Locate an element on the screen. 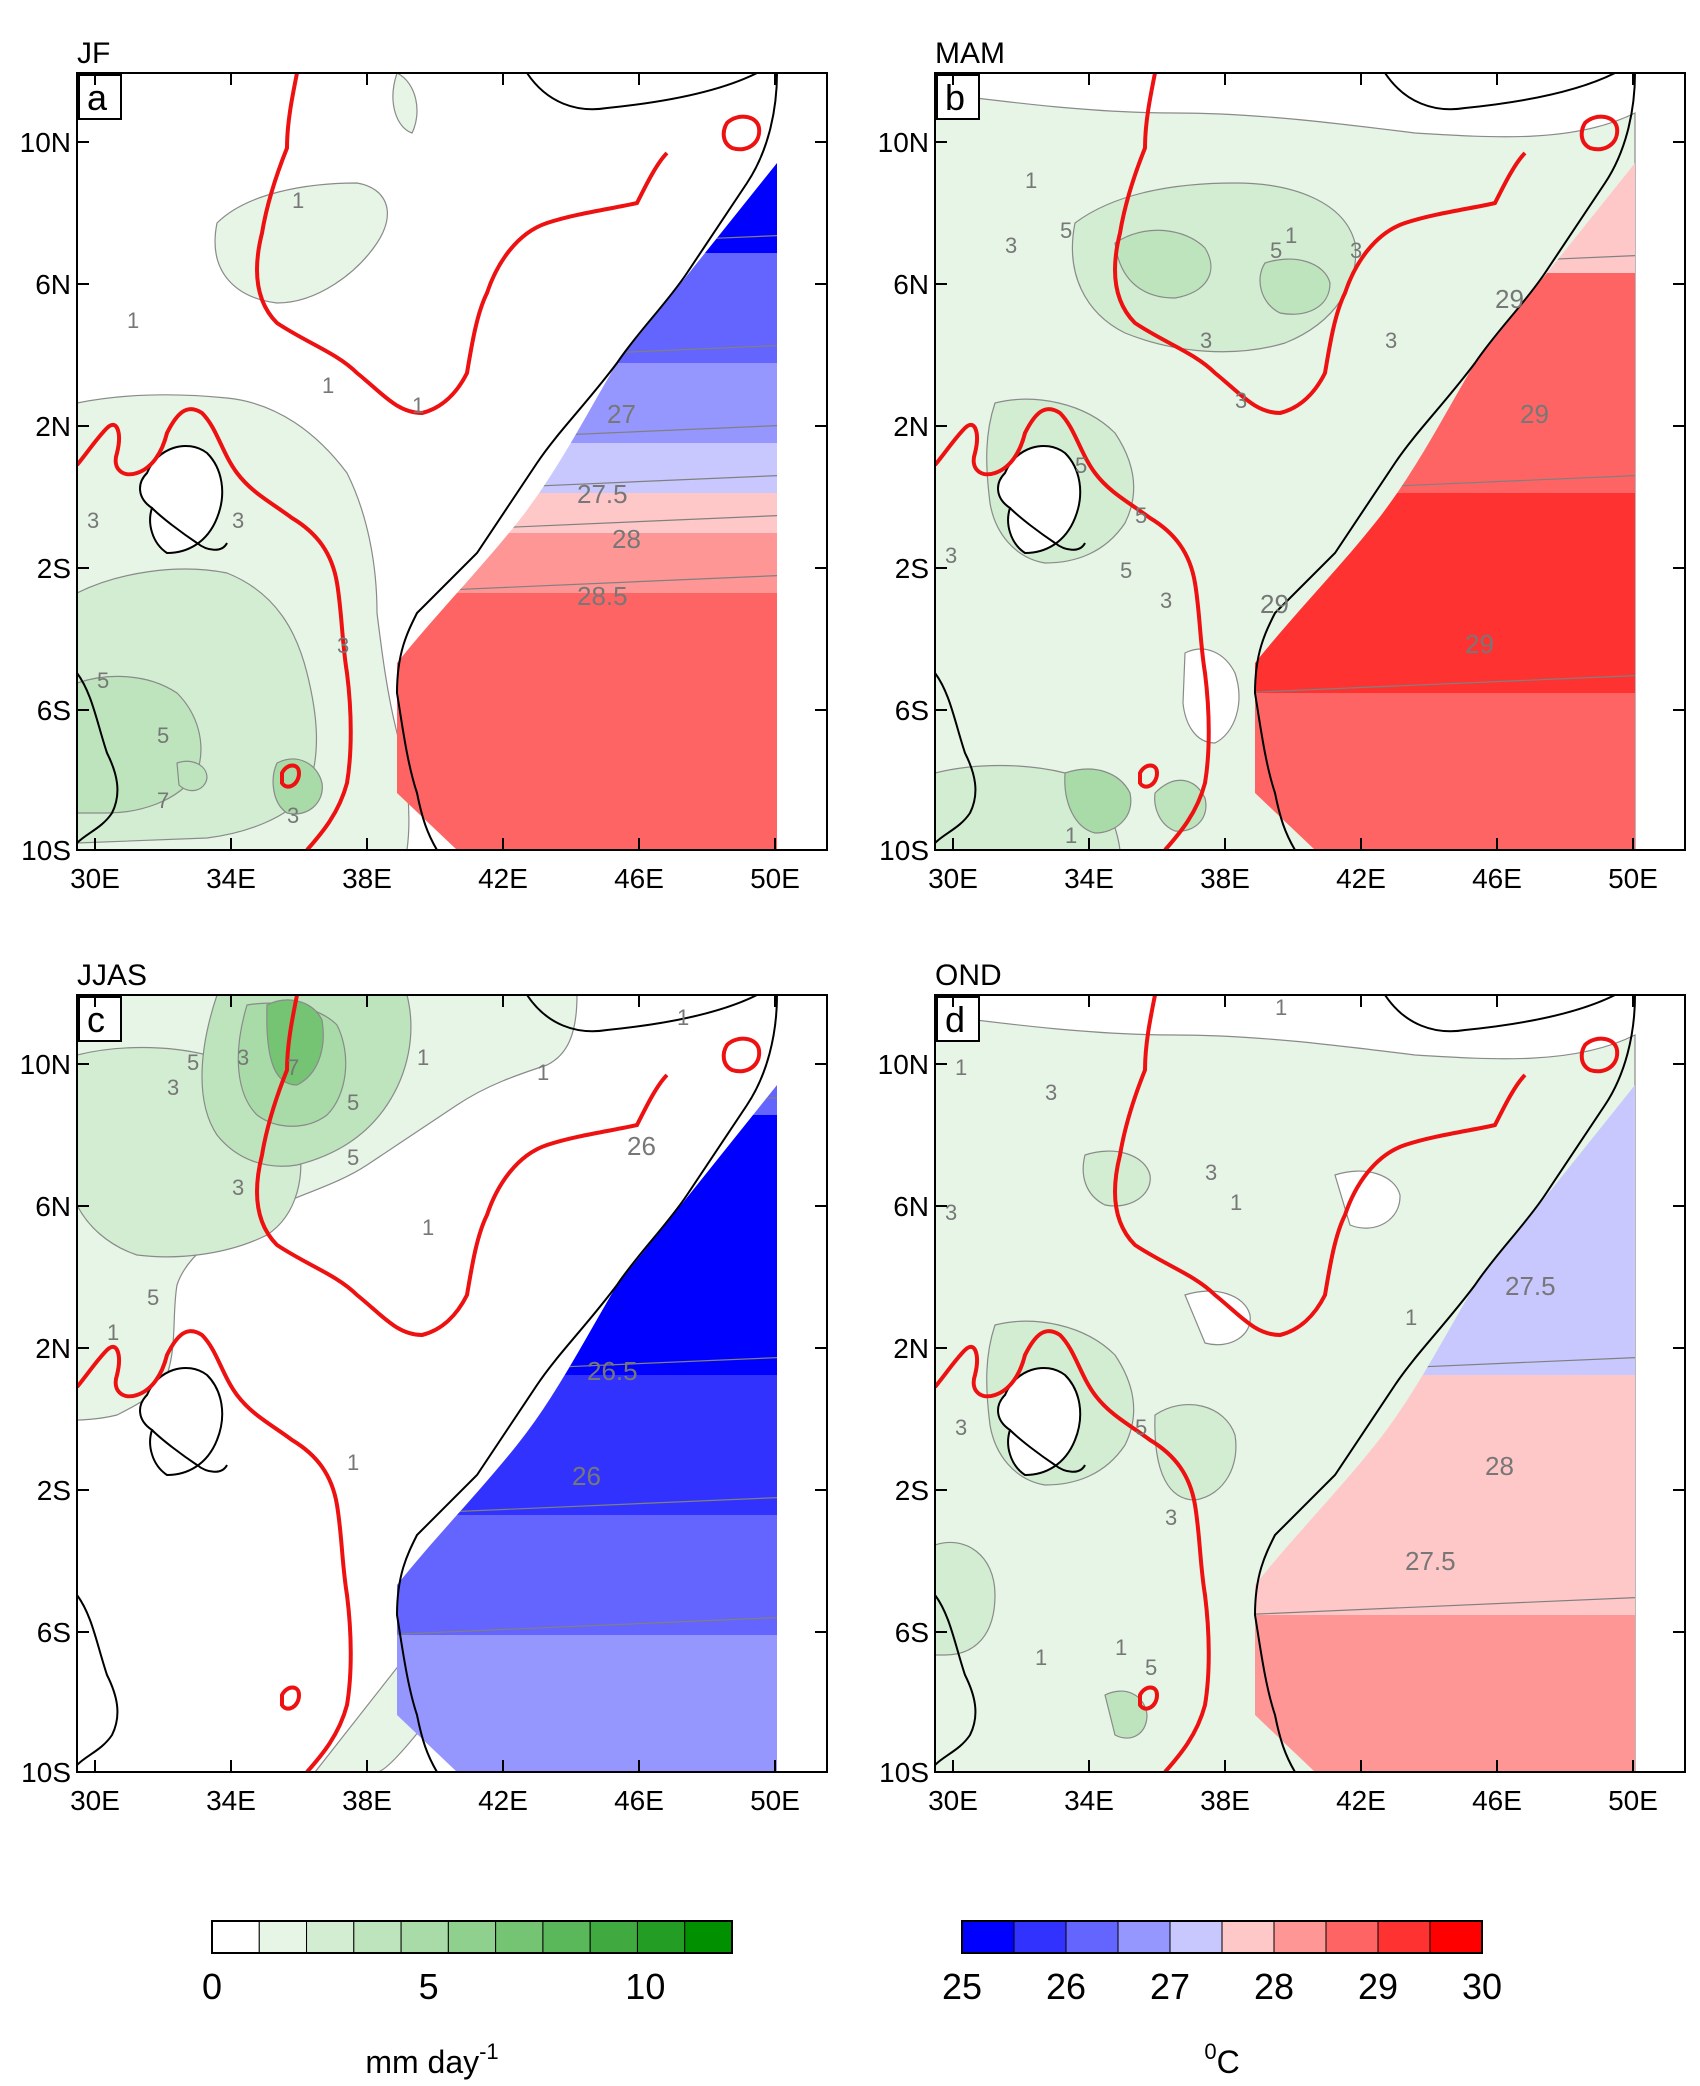 Image resolution: width=1700 pixels, height=2086 pixels. sst-colorbar-tick: 26 is located at coordinates (1066, 1986).